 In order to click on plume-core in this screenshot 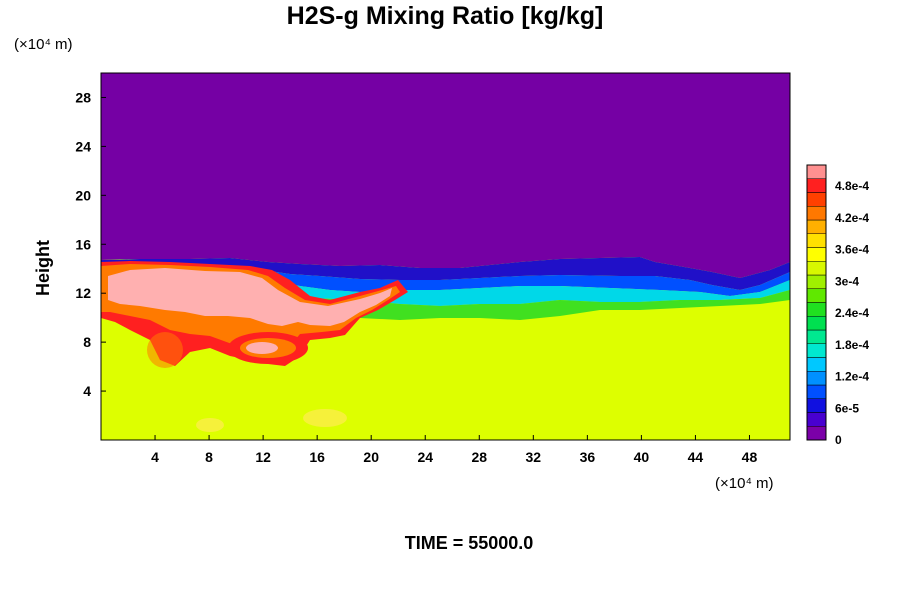, I will do `click(250, 297)`.